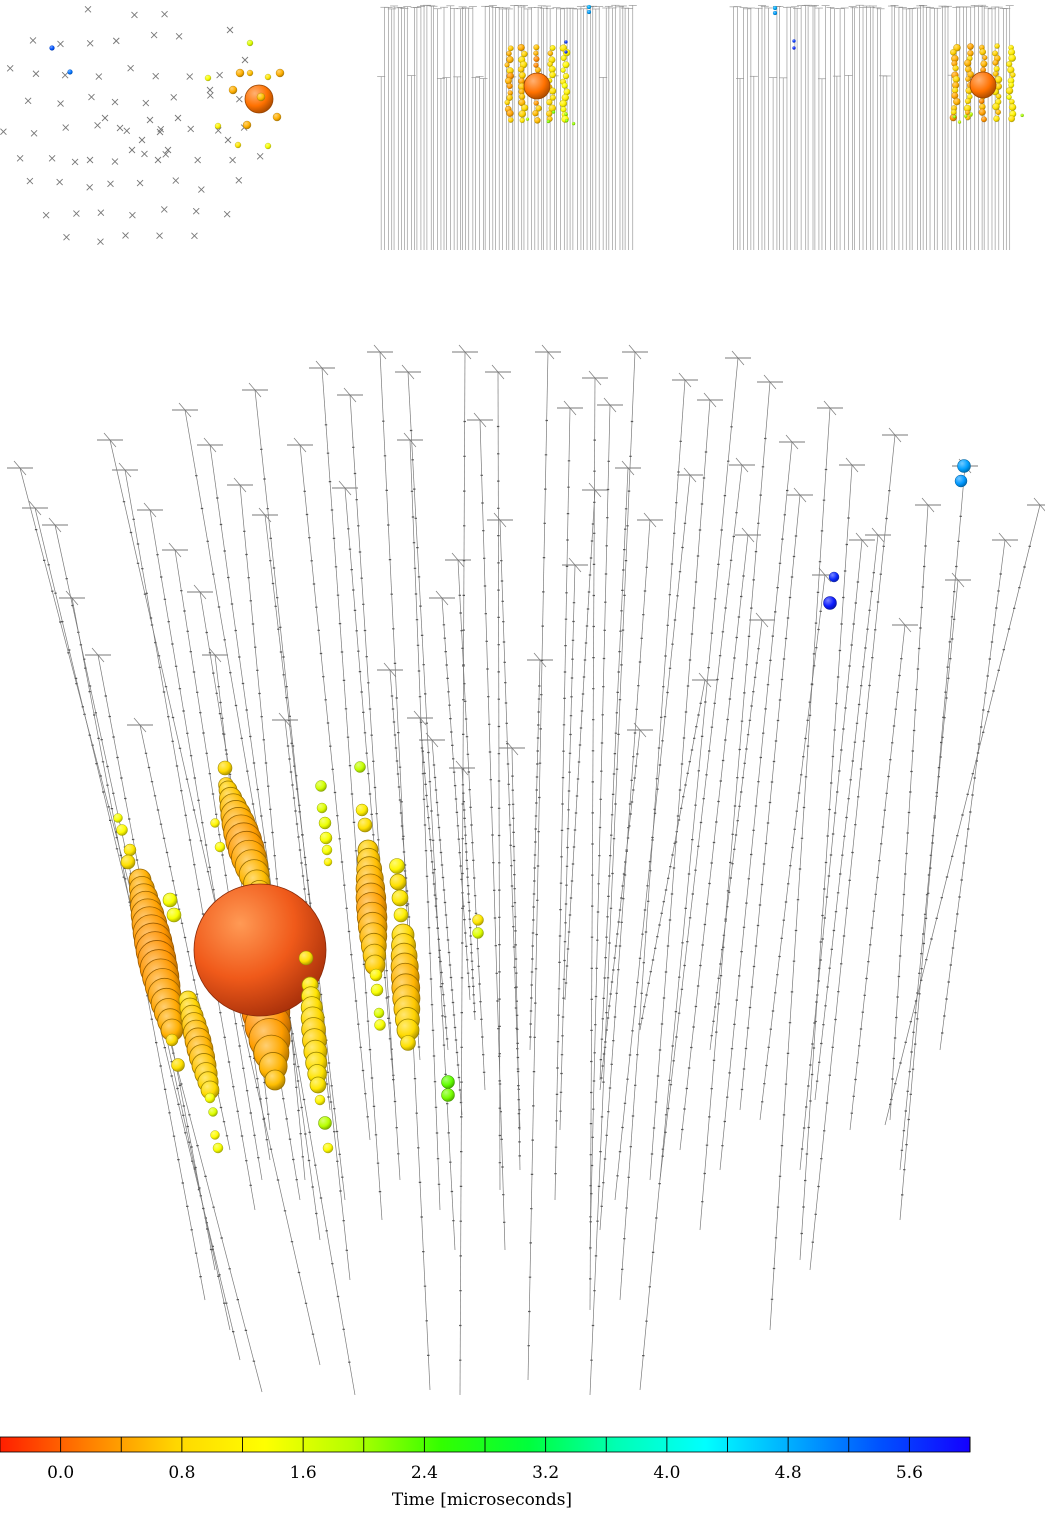  I want to click on colorbar-tick-label: 2.4, so click(424, 1473).